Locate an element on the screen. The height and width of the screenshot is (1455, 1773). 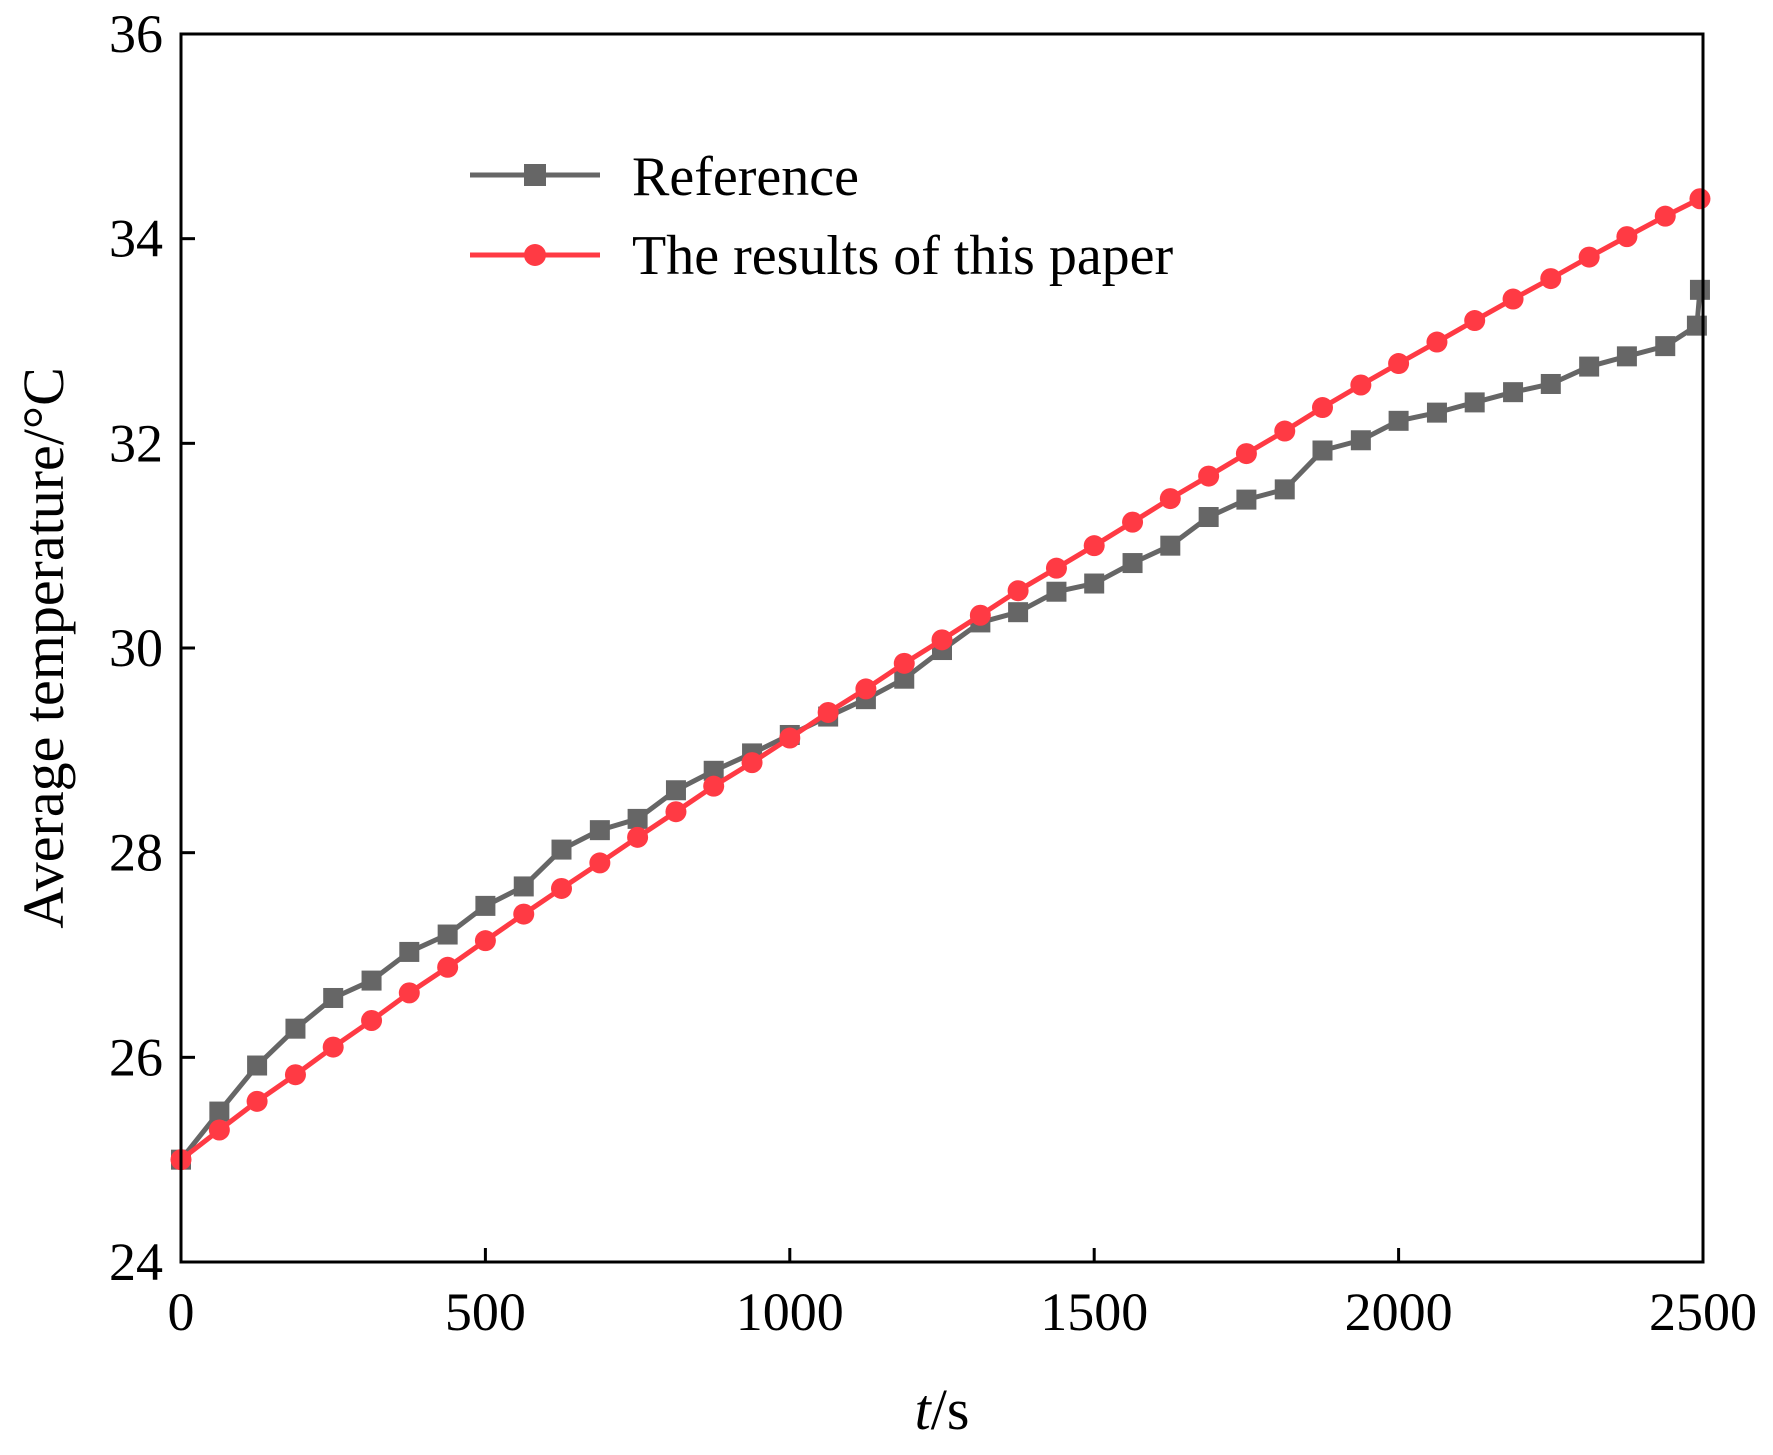
y-tick-label: 24 is located at coordinates (136, 1262).